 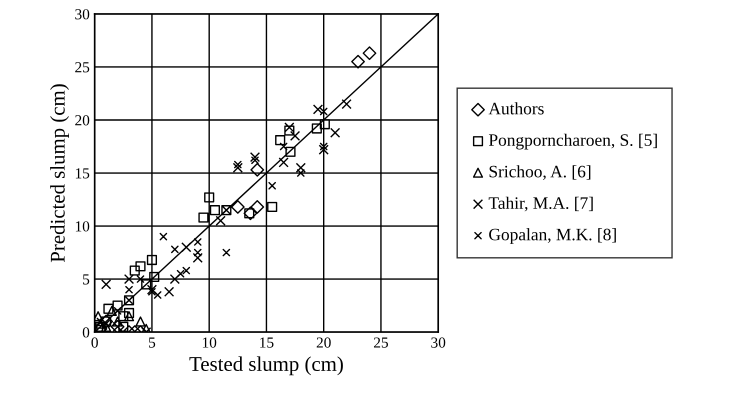 I want to click on x-tick-label: 20, so click(x=323, y=342).